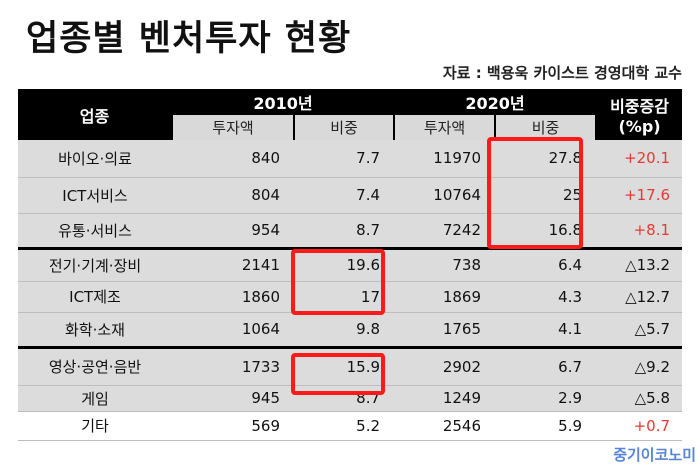  What do you see at coordinates (233, 426) in the screenshot?
I see `inv2010-cell: 569` at bounding box center [233, 426].